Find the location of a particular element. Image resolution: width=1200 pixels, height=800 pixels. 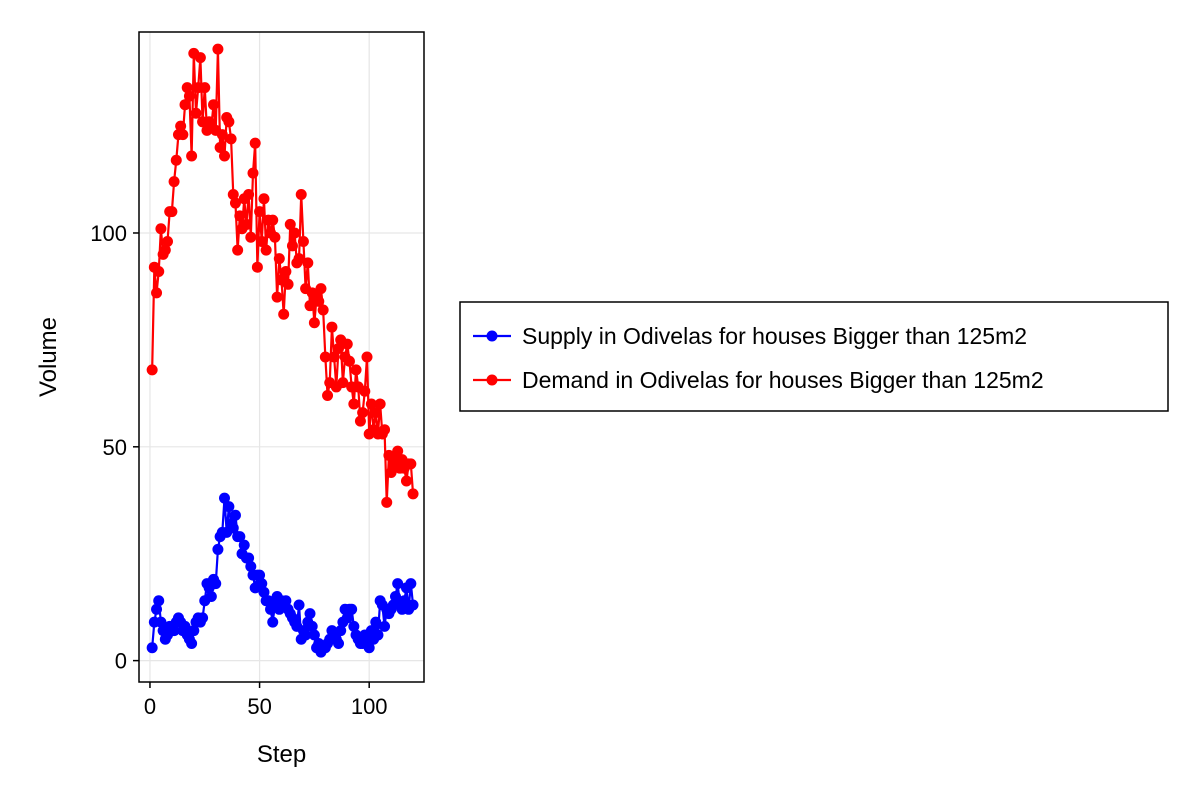

x-tick-label: 100 is located at coordinates (369, 706).